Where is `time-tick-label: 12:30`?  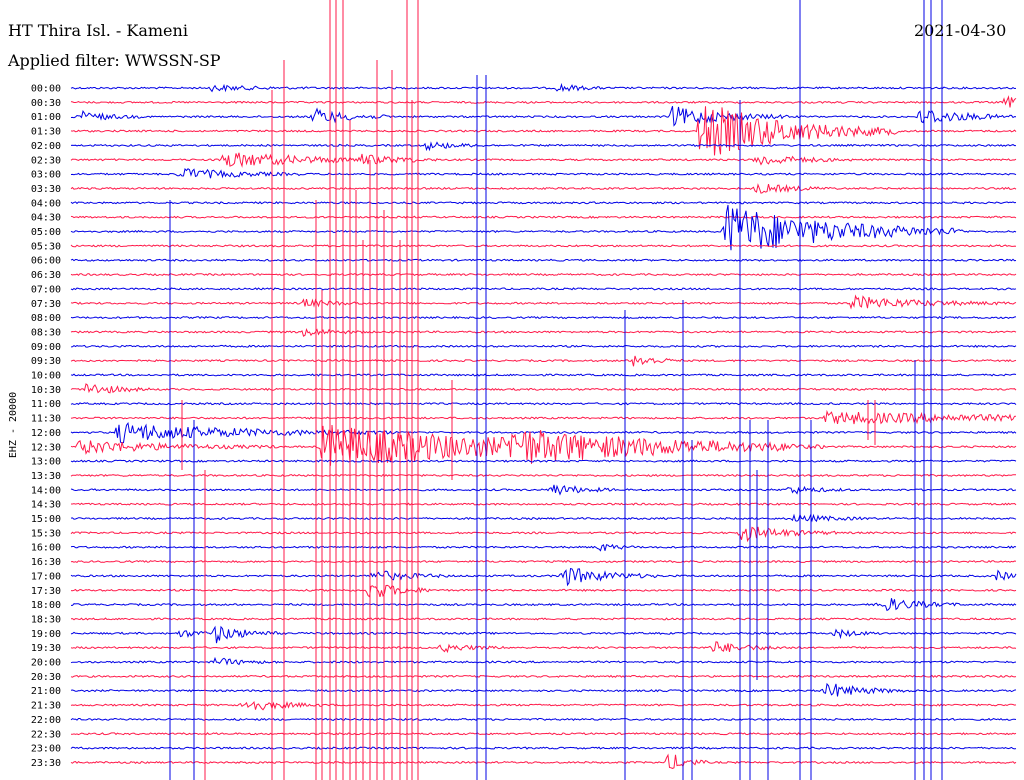
time-tick-label: 12:30 is located at coordinates (46, 447).